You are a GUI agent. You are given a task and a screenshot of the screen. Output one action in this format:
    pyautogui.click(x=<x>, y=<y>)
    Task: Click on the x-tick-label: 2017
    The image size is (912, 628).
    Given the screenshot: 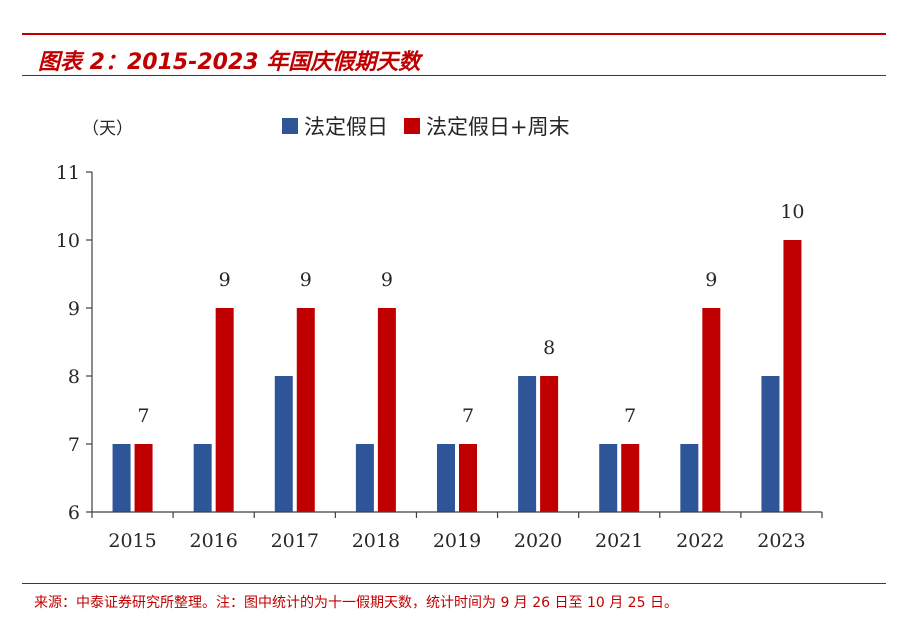 What is the action you would take?
    pyautogui.click(x=295, y=541)
    